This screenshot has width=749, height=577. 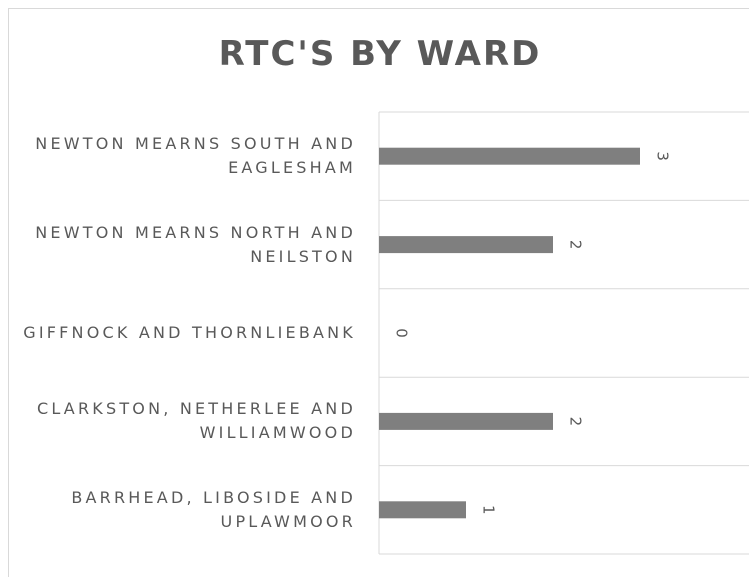 What do you see at coordinates (402, 333) in the screenshot?
I see `data-label: 0` at bounding box center [402, 333].